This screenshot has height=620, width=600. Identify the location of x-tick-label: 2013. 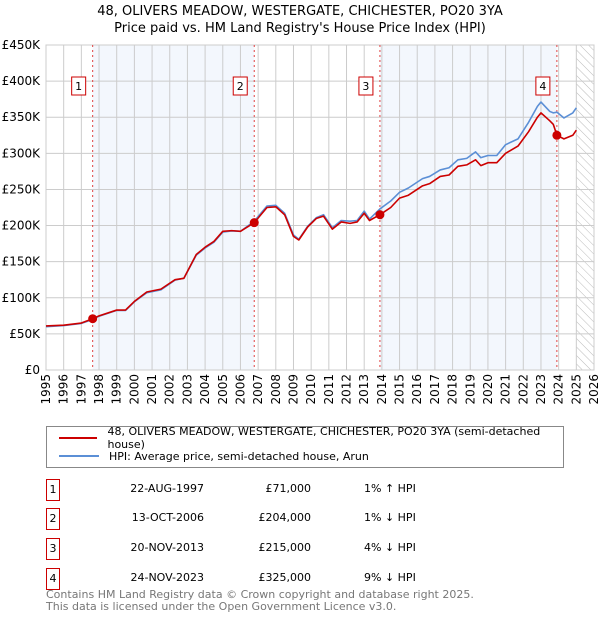
(364, 389).